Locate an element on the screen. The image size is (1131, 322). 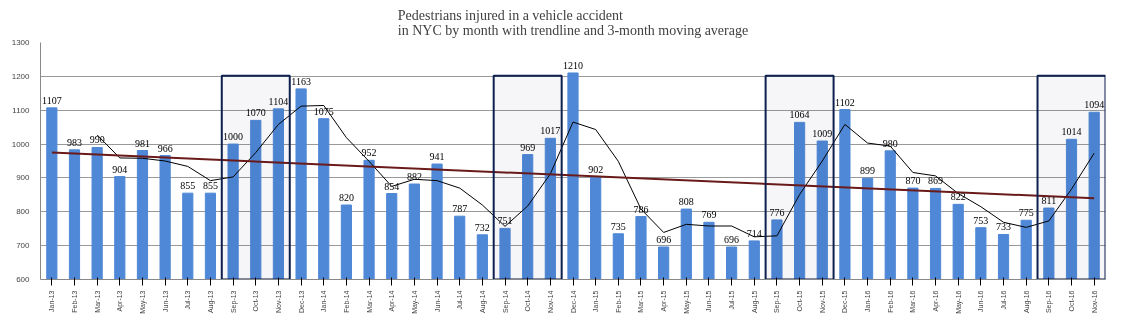
data-label: 776 is located at coordinates (777, 212).